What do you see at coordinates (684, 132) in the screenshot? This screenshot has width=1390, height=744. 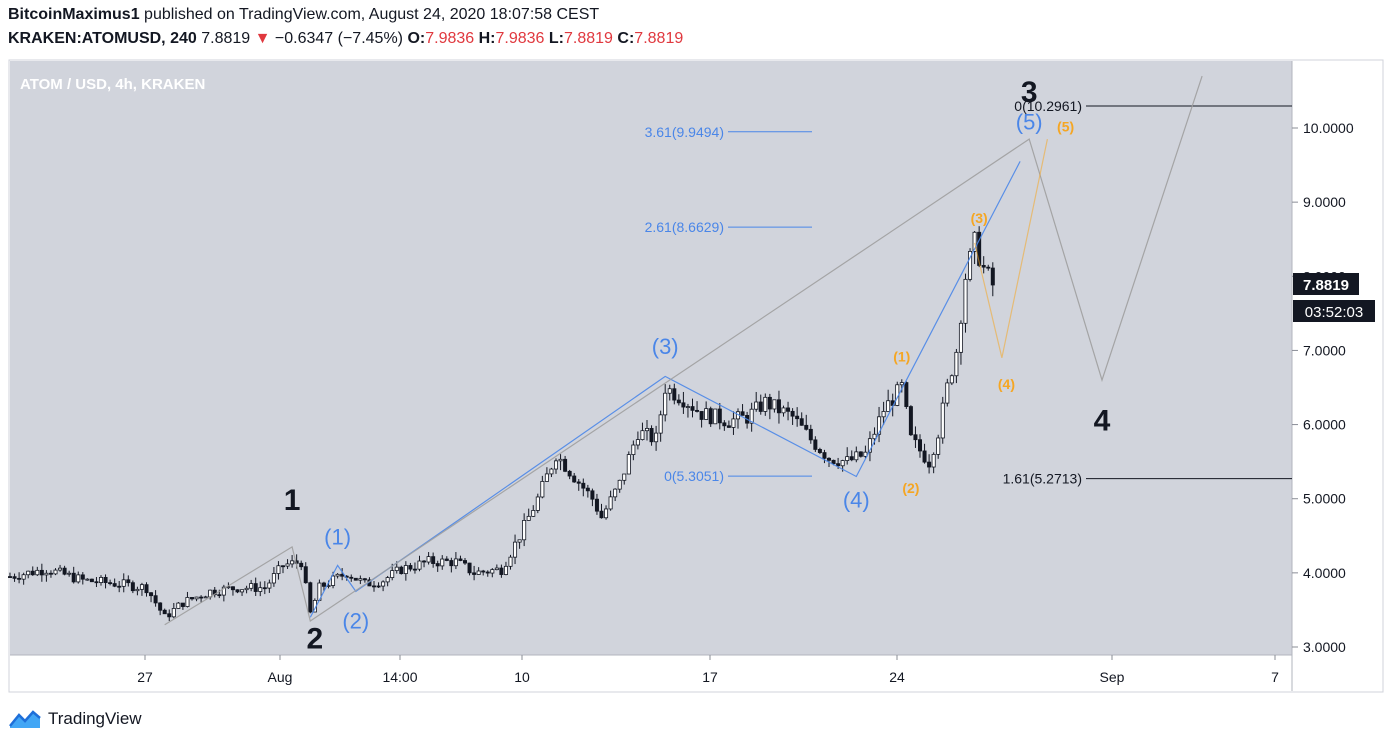 I see `fib-level-label: 3.61(9.9494)` at bounding box center [684, 132].